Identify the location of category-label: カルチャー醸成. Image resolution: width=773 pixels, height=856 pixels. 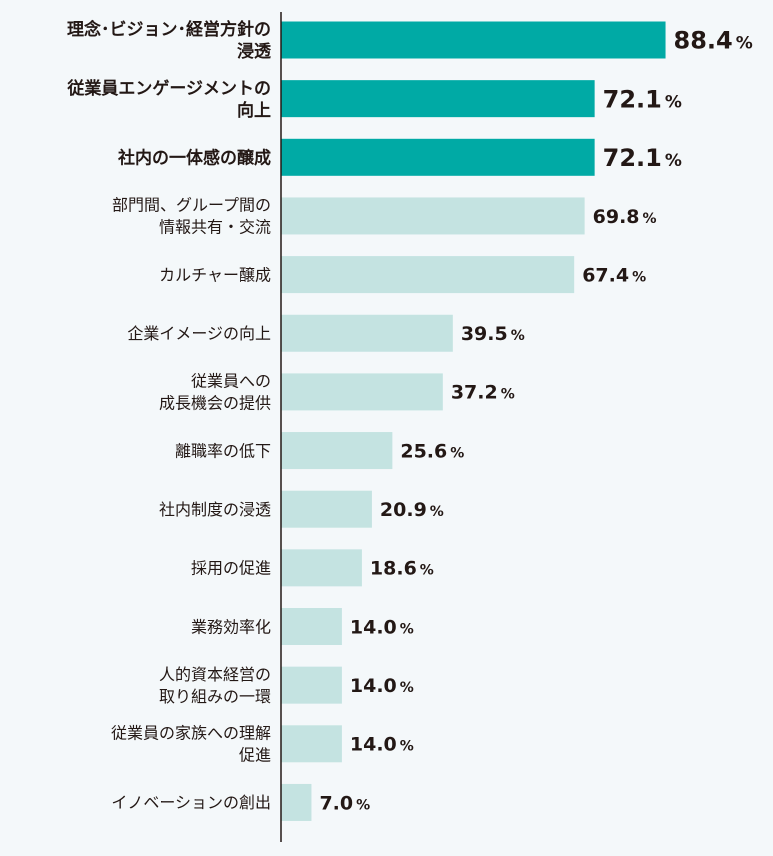
(215, 274).